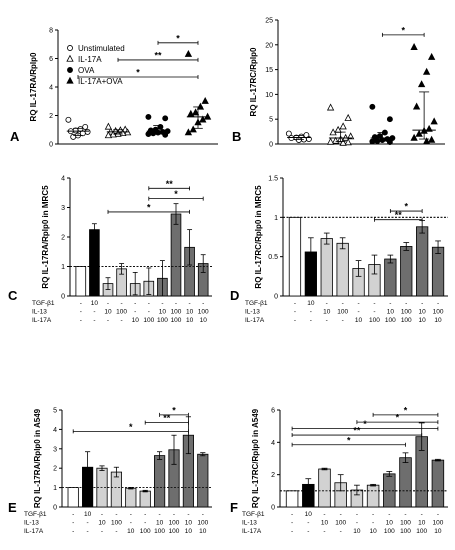  I want to click on panel-F-ylabel: RQ IL-17RC/Rplp0 in A549, so click(255, 458).